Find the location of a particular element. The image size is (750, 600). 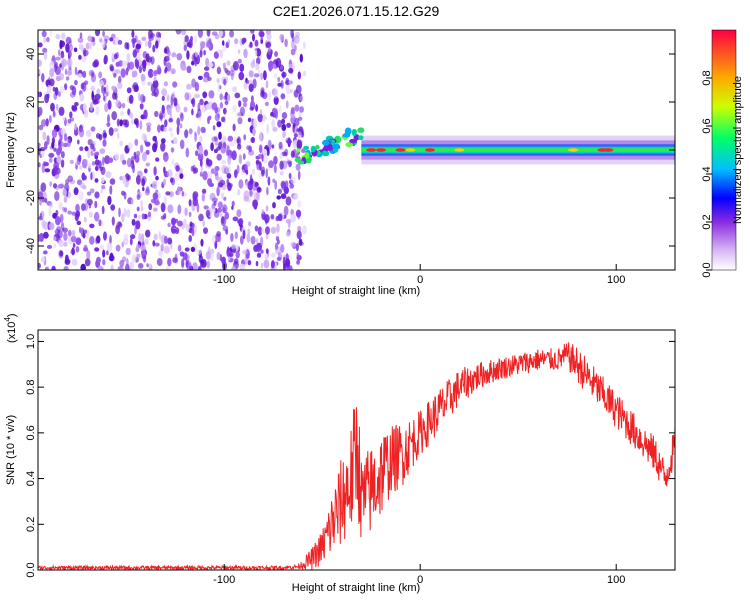

snr-y-tick-label: 0.8 is located at coordinates (31, 386).